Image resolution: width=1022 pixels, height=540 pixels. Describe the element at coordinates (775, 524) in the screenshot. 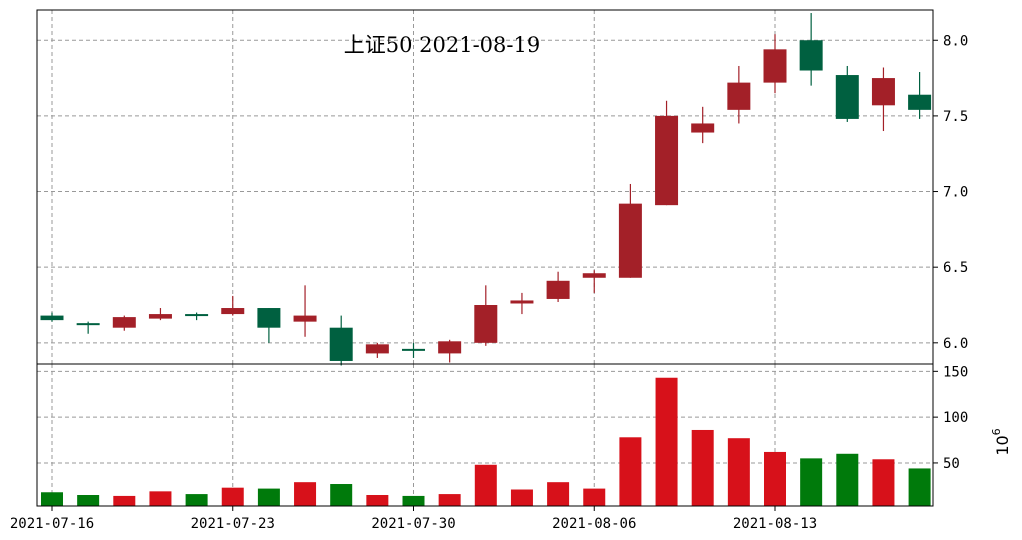

I see `x-tick-label: 2021-08-13` at that location.